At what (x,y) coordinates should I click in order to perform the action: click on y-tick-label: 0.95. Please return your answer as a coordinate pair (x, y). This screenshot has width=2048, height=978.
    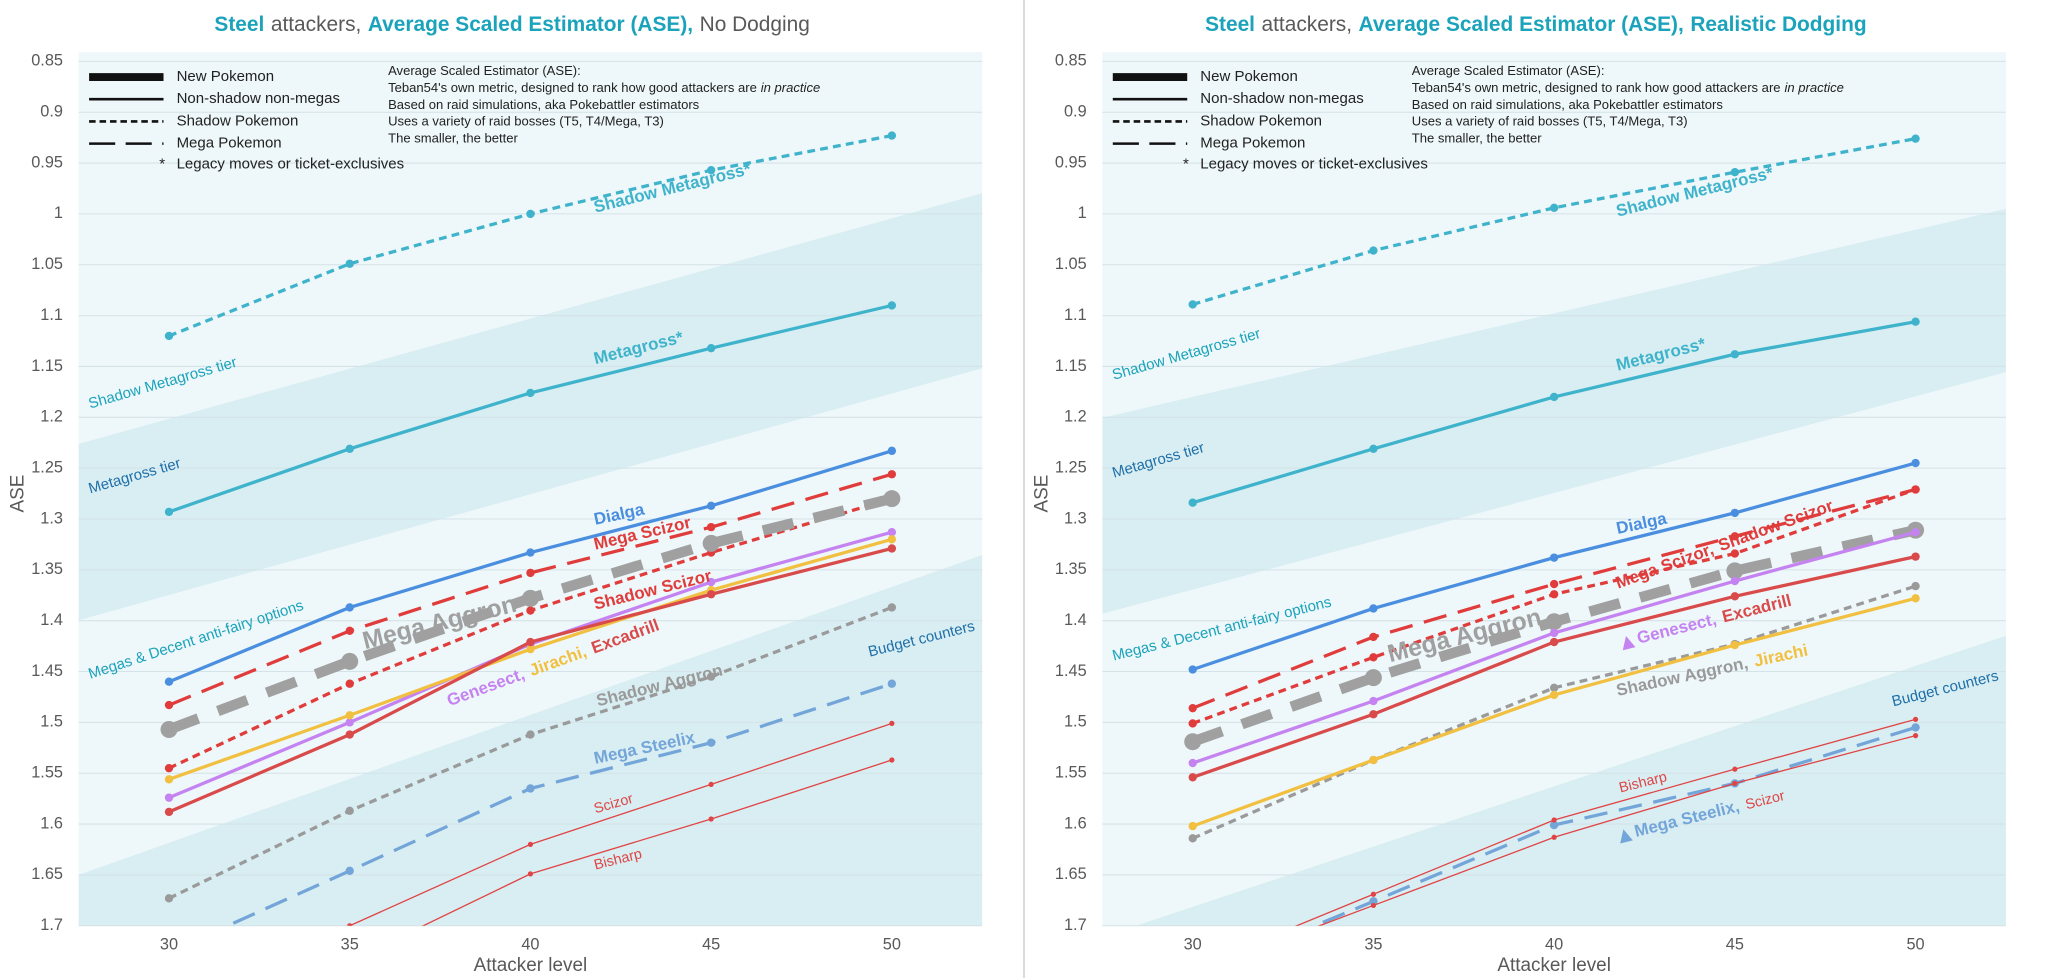
    Looking at the image, I should click on (47, 162).